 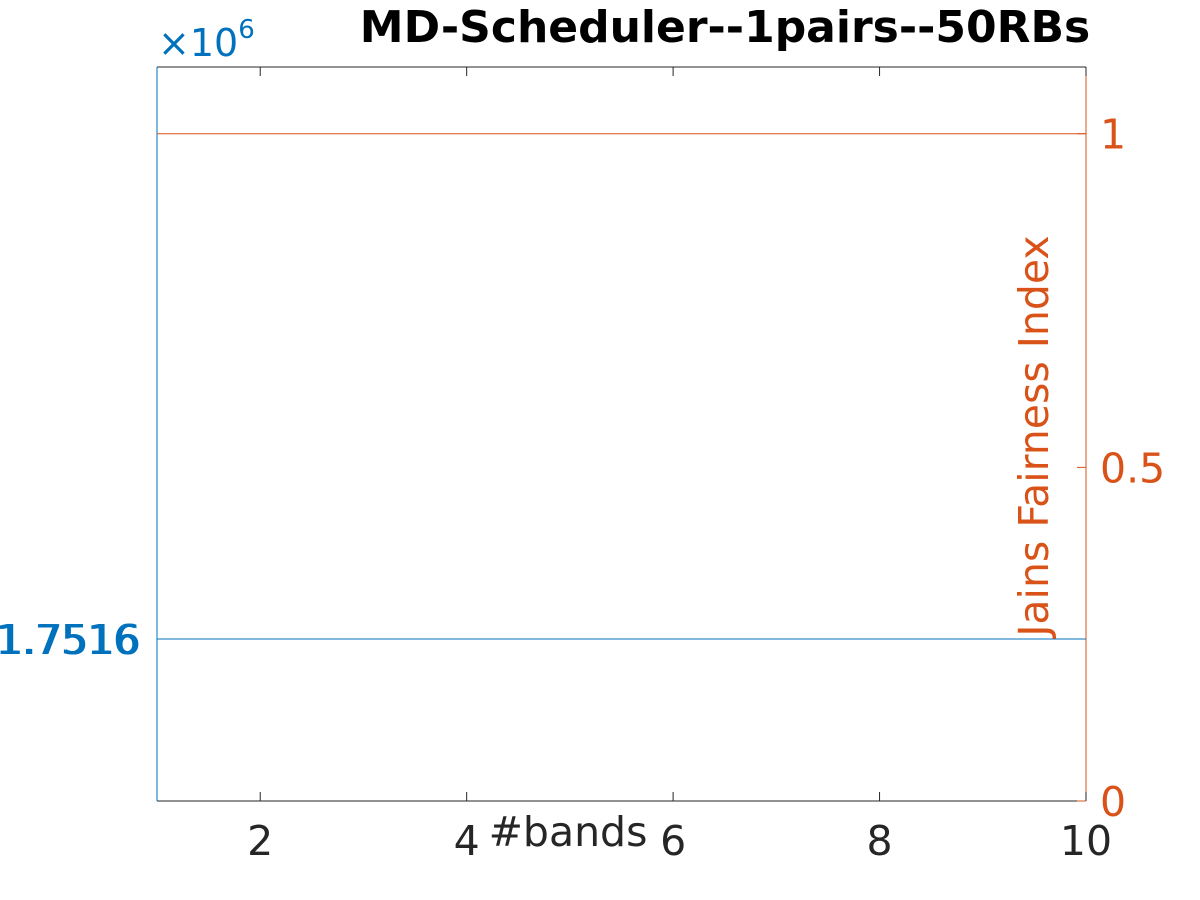 What do you see at coordinates (260, 841) in the screenshot?
I see `x-tick-label: 2` at bounding box center [260, 841].